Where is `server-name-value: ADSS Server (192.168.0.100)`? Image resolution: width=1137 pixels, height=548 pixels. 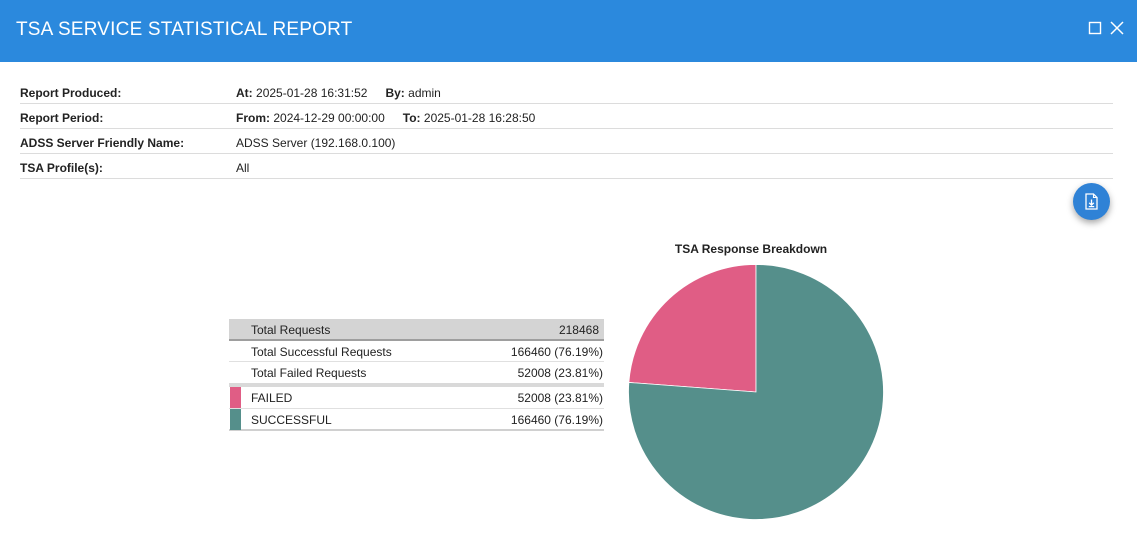
server-name-value: ADSS Server (192.168.0.100) is located at coordinates (316, 143).